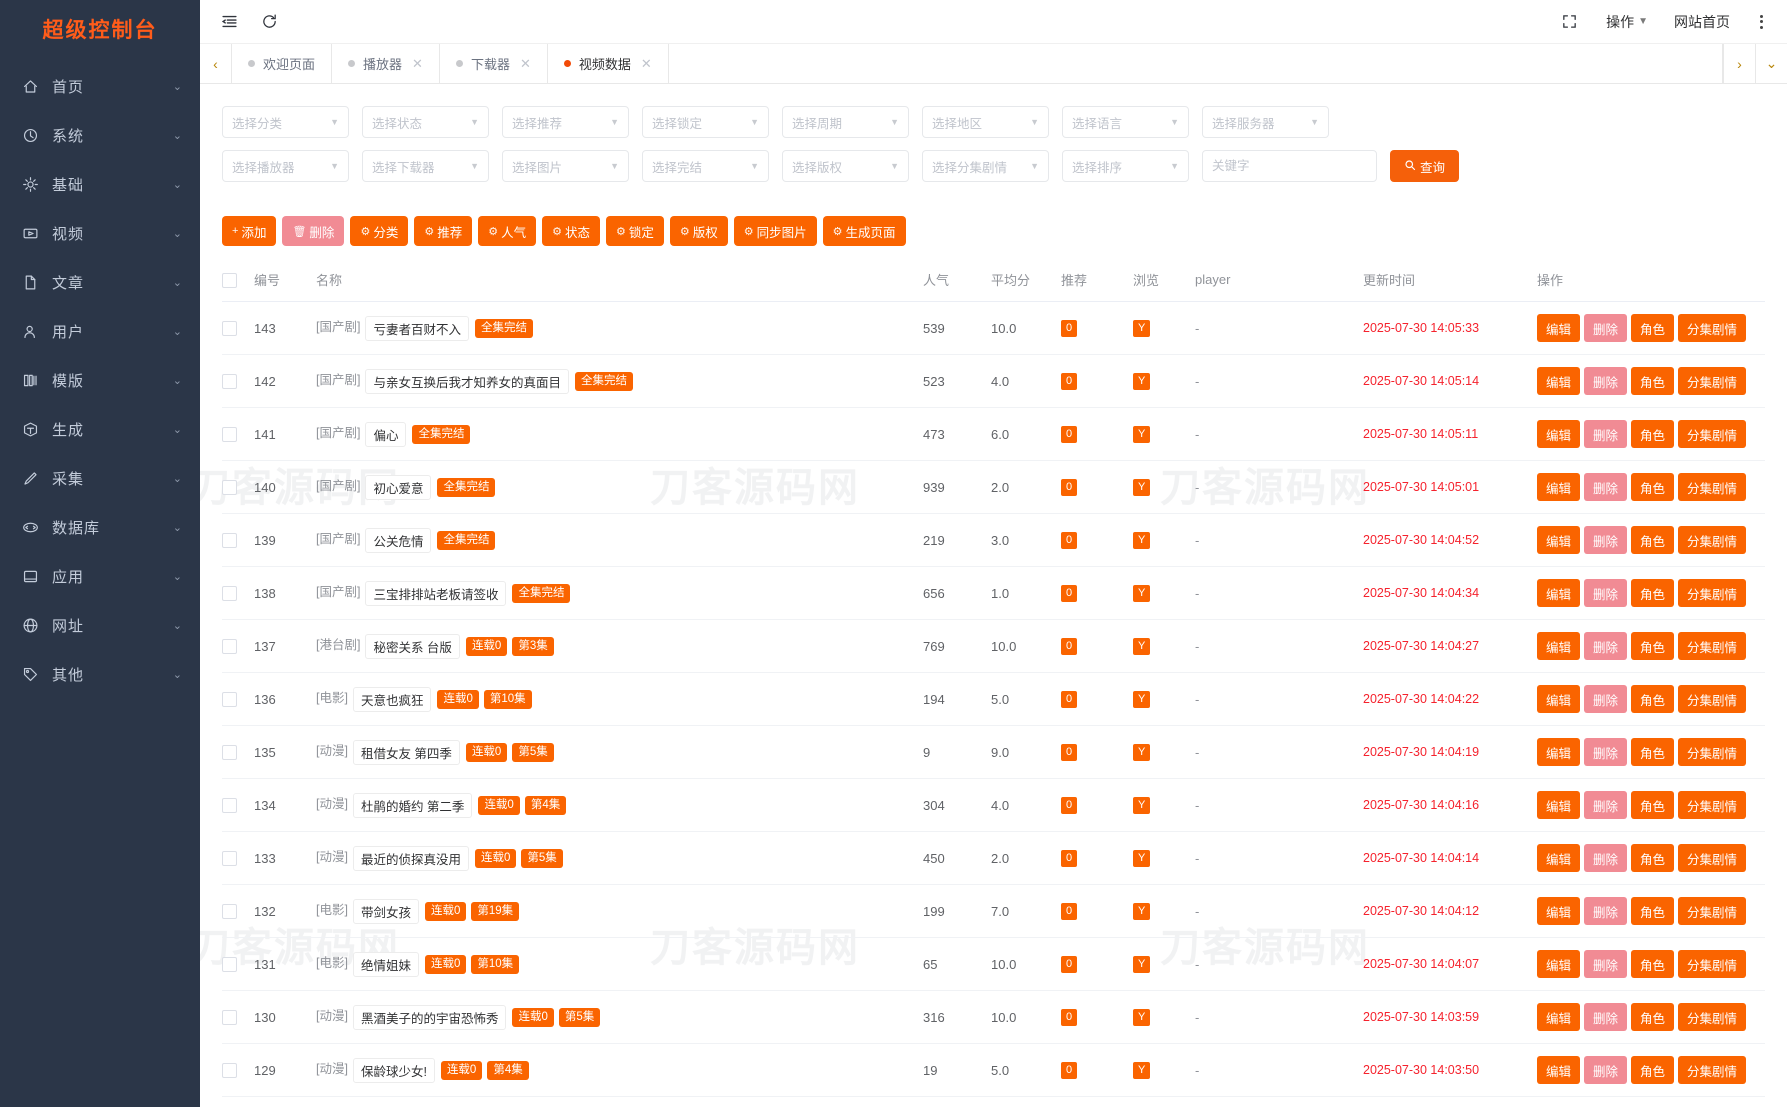  I want to click on tabs-scroll-right: ›, so click(1739, 63).